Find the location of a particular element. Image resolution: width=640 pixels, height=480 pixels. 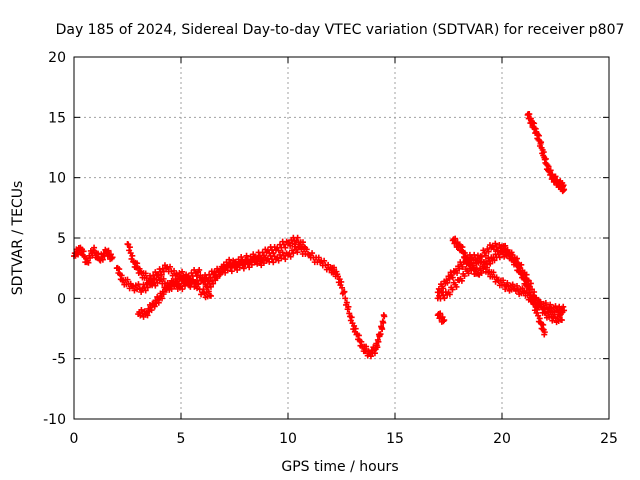

series-track-i is located at coordinates (546, 153).